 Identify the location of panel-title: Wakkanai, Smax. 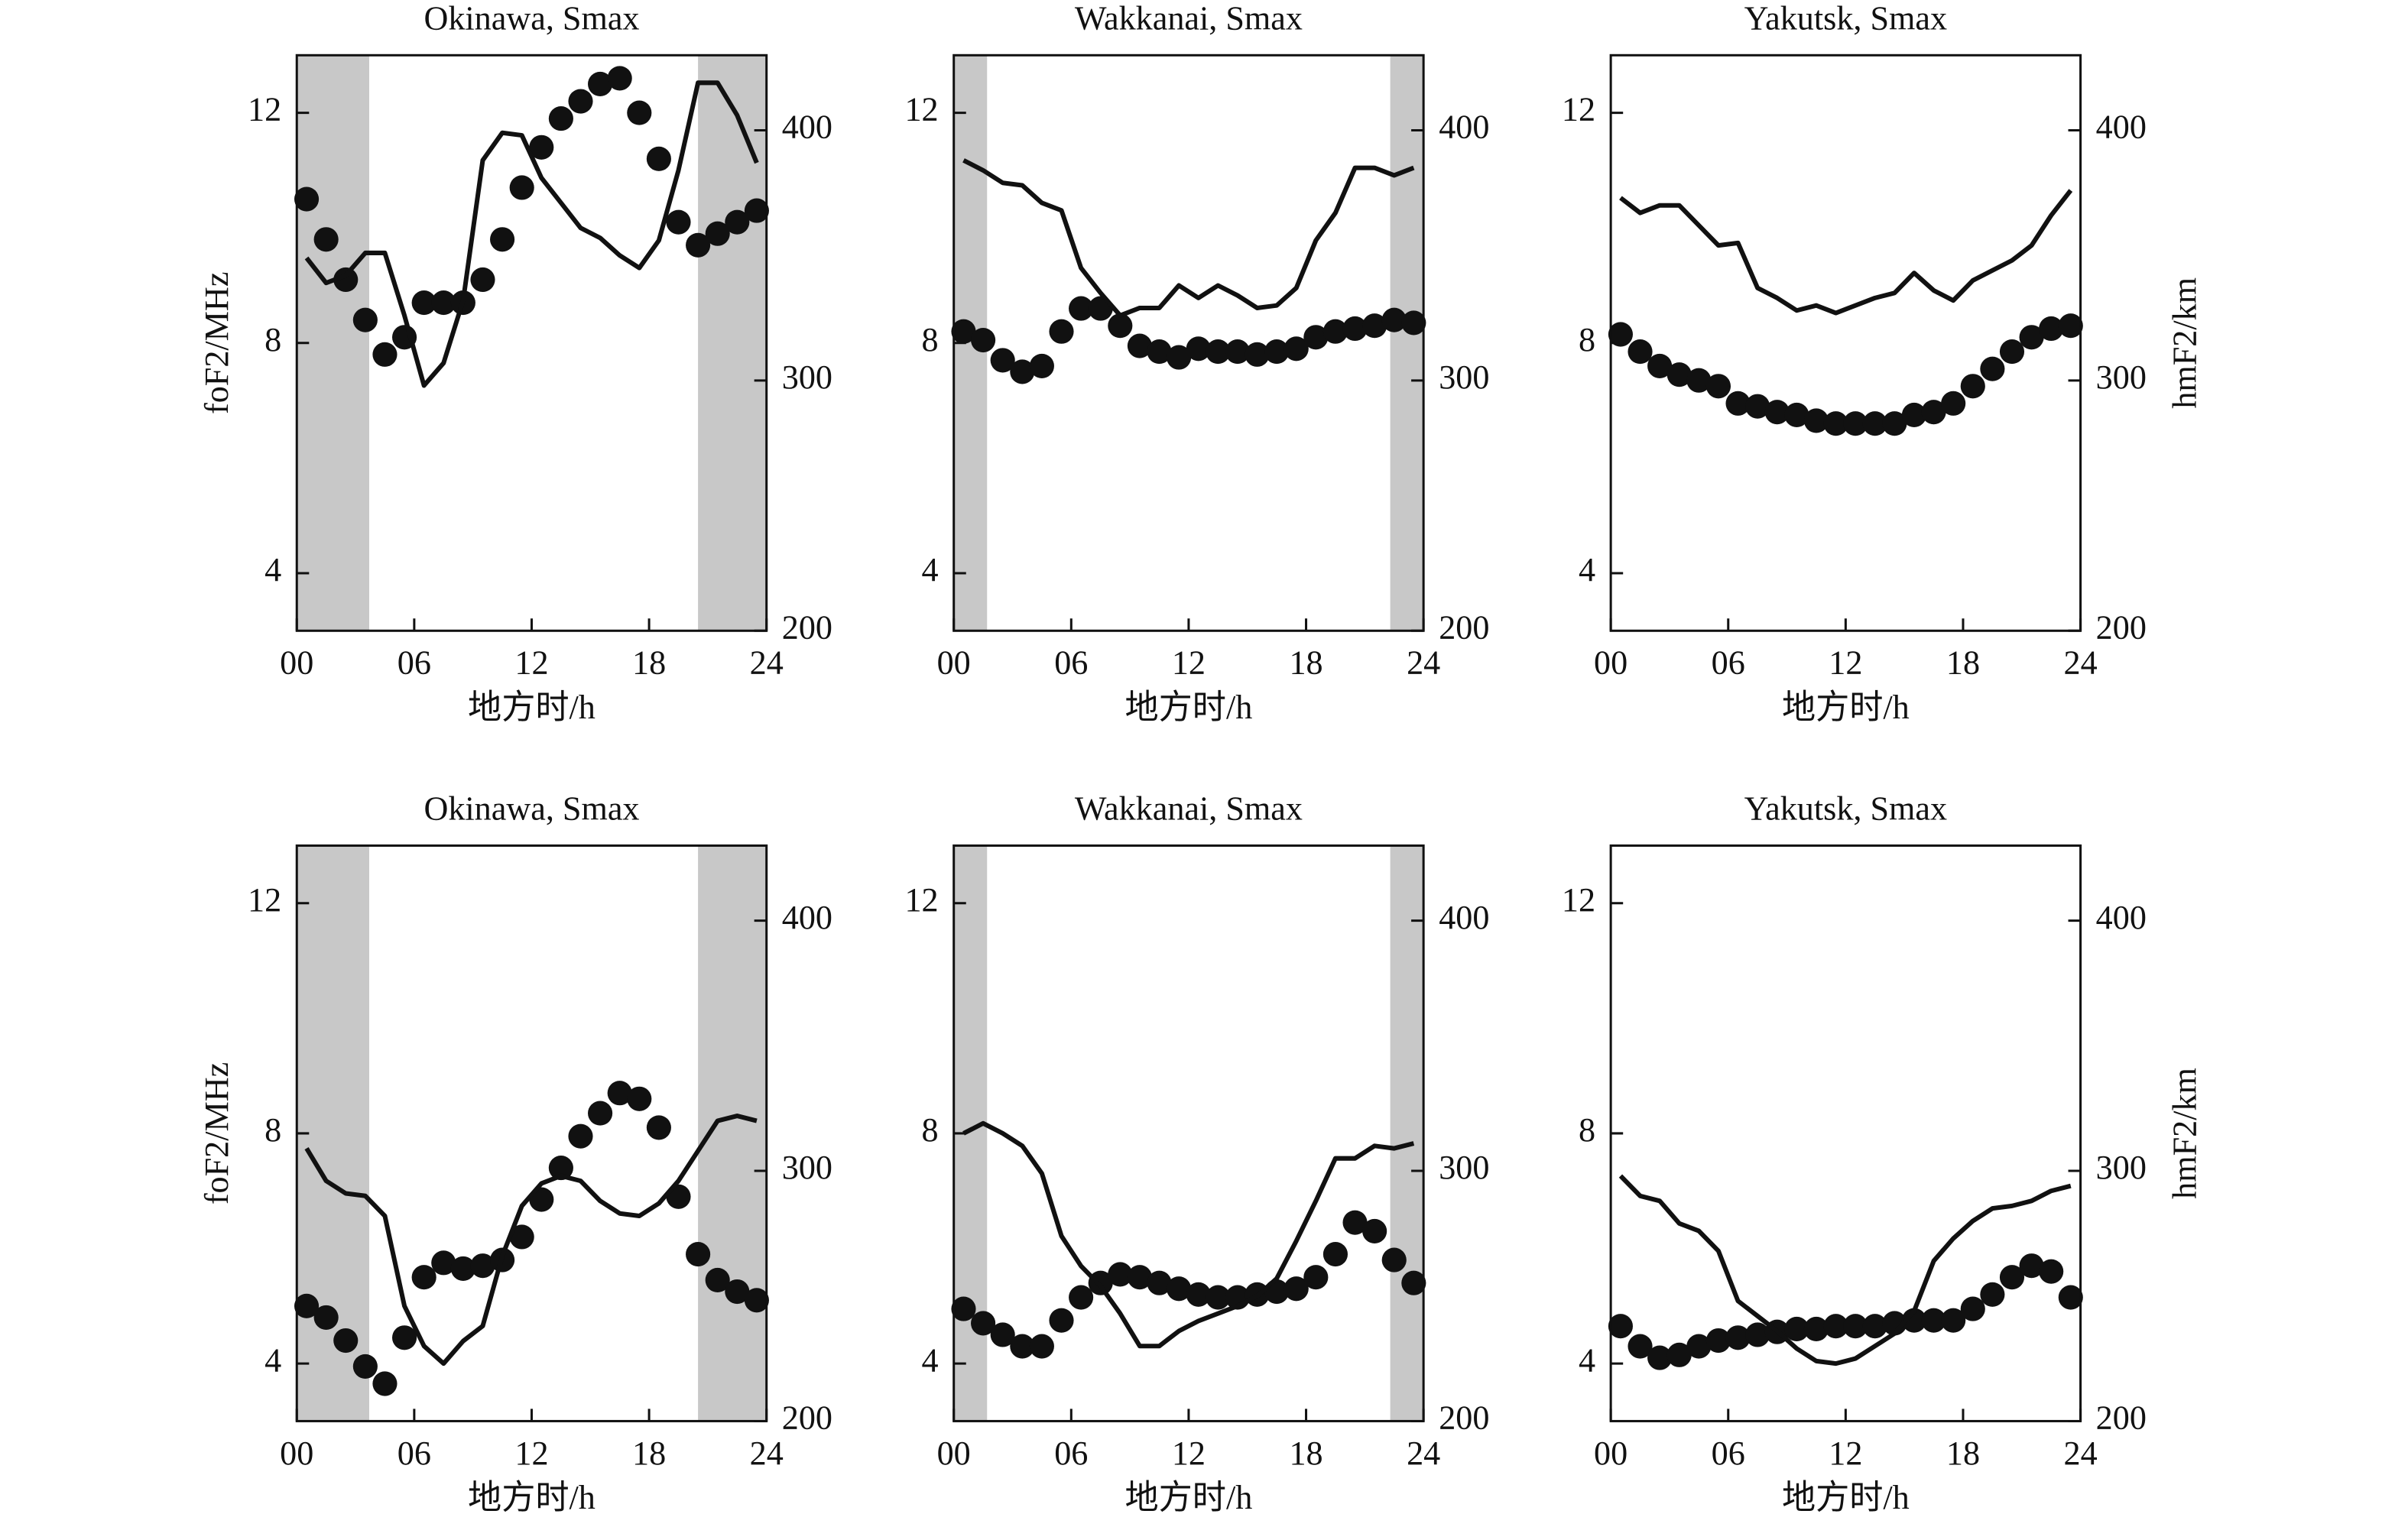
(1189, 808).